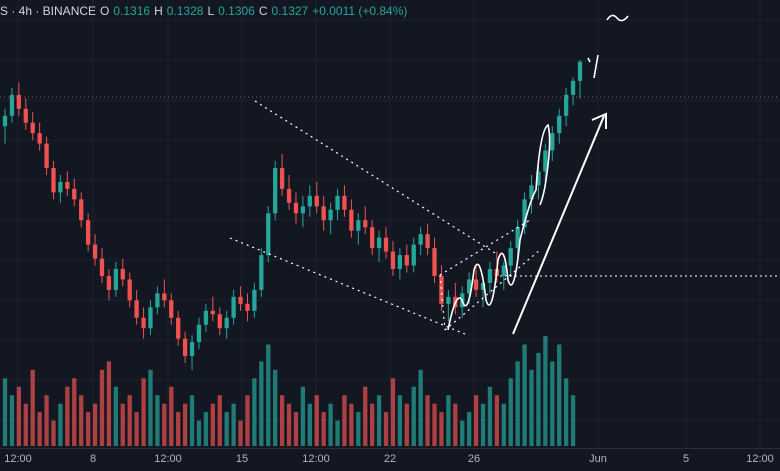 The height and width of the screenshot is (471, 780). What do you see at coordinates (474, 459) in the screenshot?
I see `time-tick-label: 26` at bounding box center [474, 459].